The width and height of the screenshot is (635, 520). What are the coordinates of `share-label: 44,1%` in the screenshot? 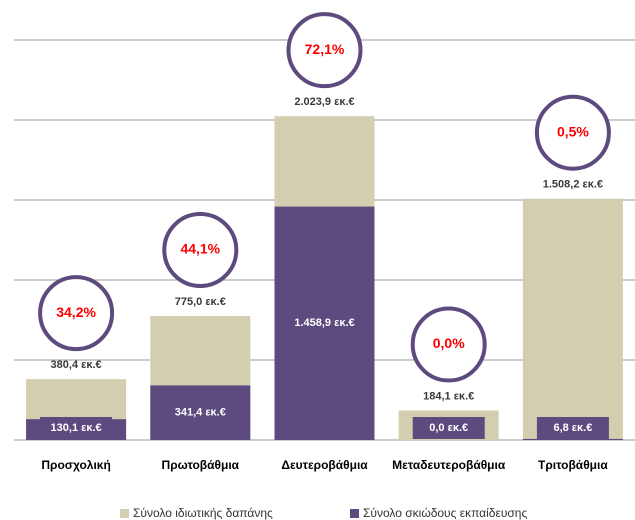 It's located at (200, 249).